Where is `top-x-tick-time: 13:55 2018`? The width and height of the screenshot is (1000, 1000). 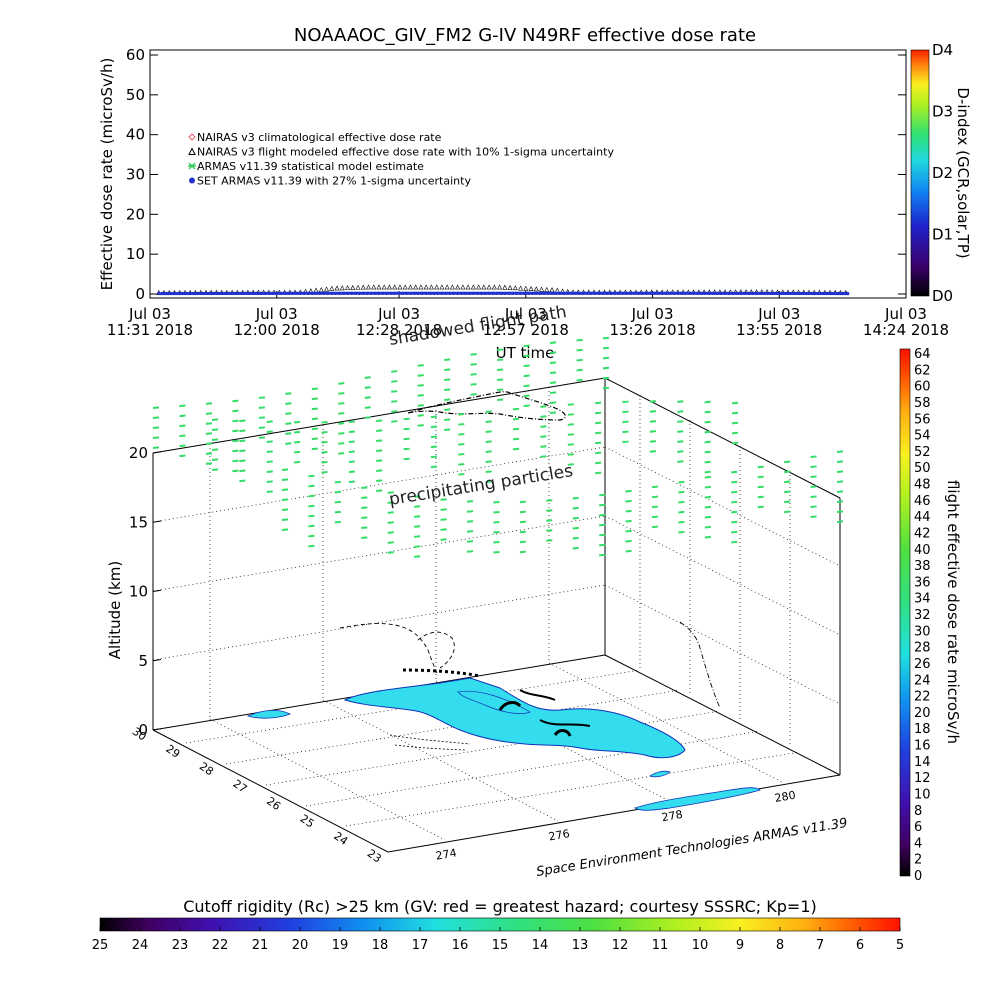 top-x-tick-time: 13:55 2018 is located at coordinates (779, 330).